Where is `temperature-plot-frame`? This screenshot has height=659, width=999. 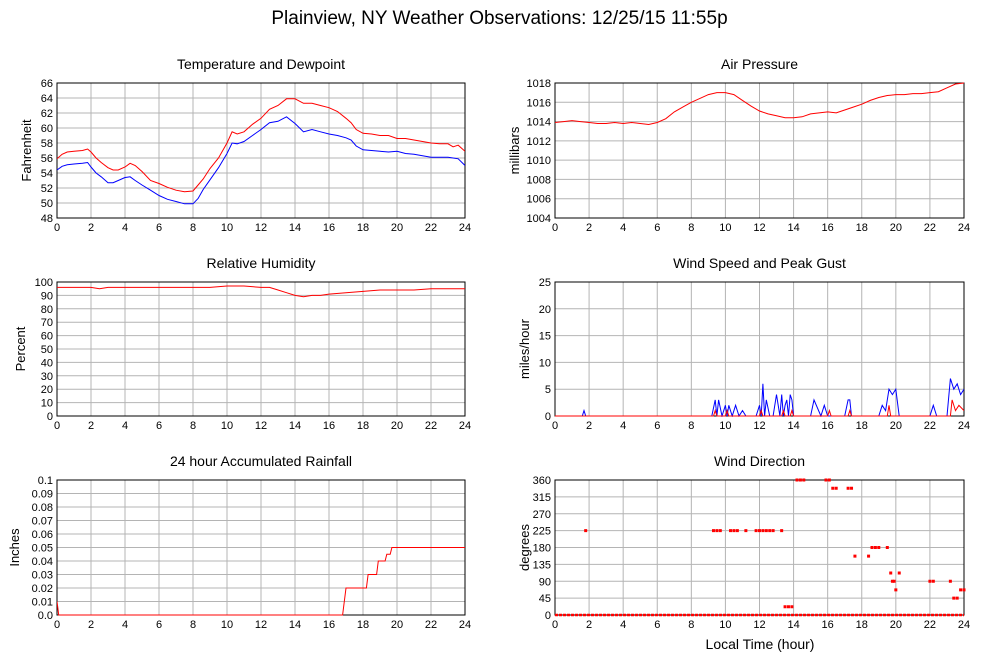
temperature-plot-frame is located at coordinates (261, 150).